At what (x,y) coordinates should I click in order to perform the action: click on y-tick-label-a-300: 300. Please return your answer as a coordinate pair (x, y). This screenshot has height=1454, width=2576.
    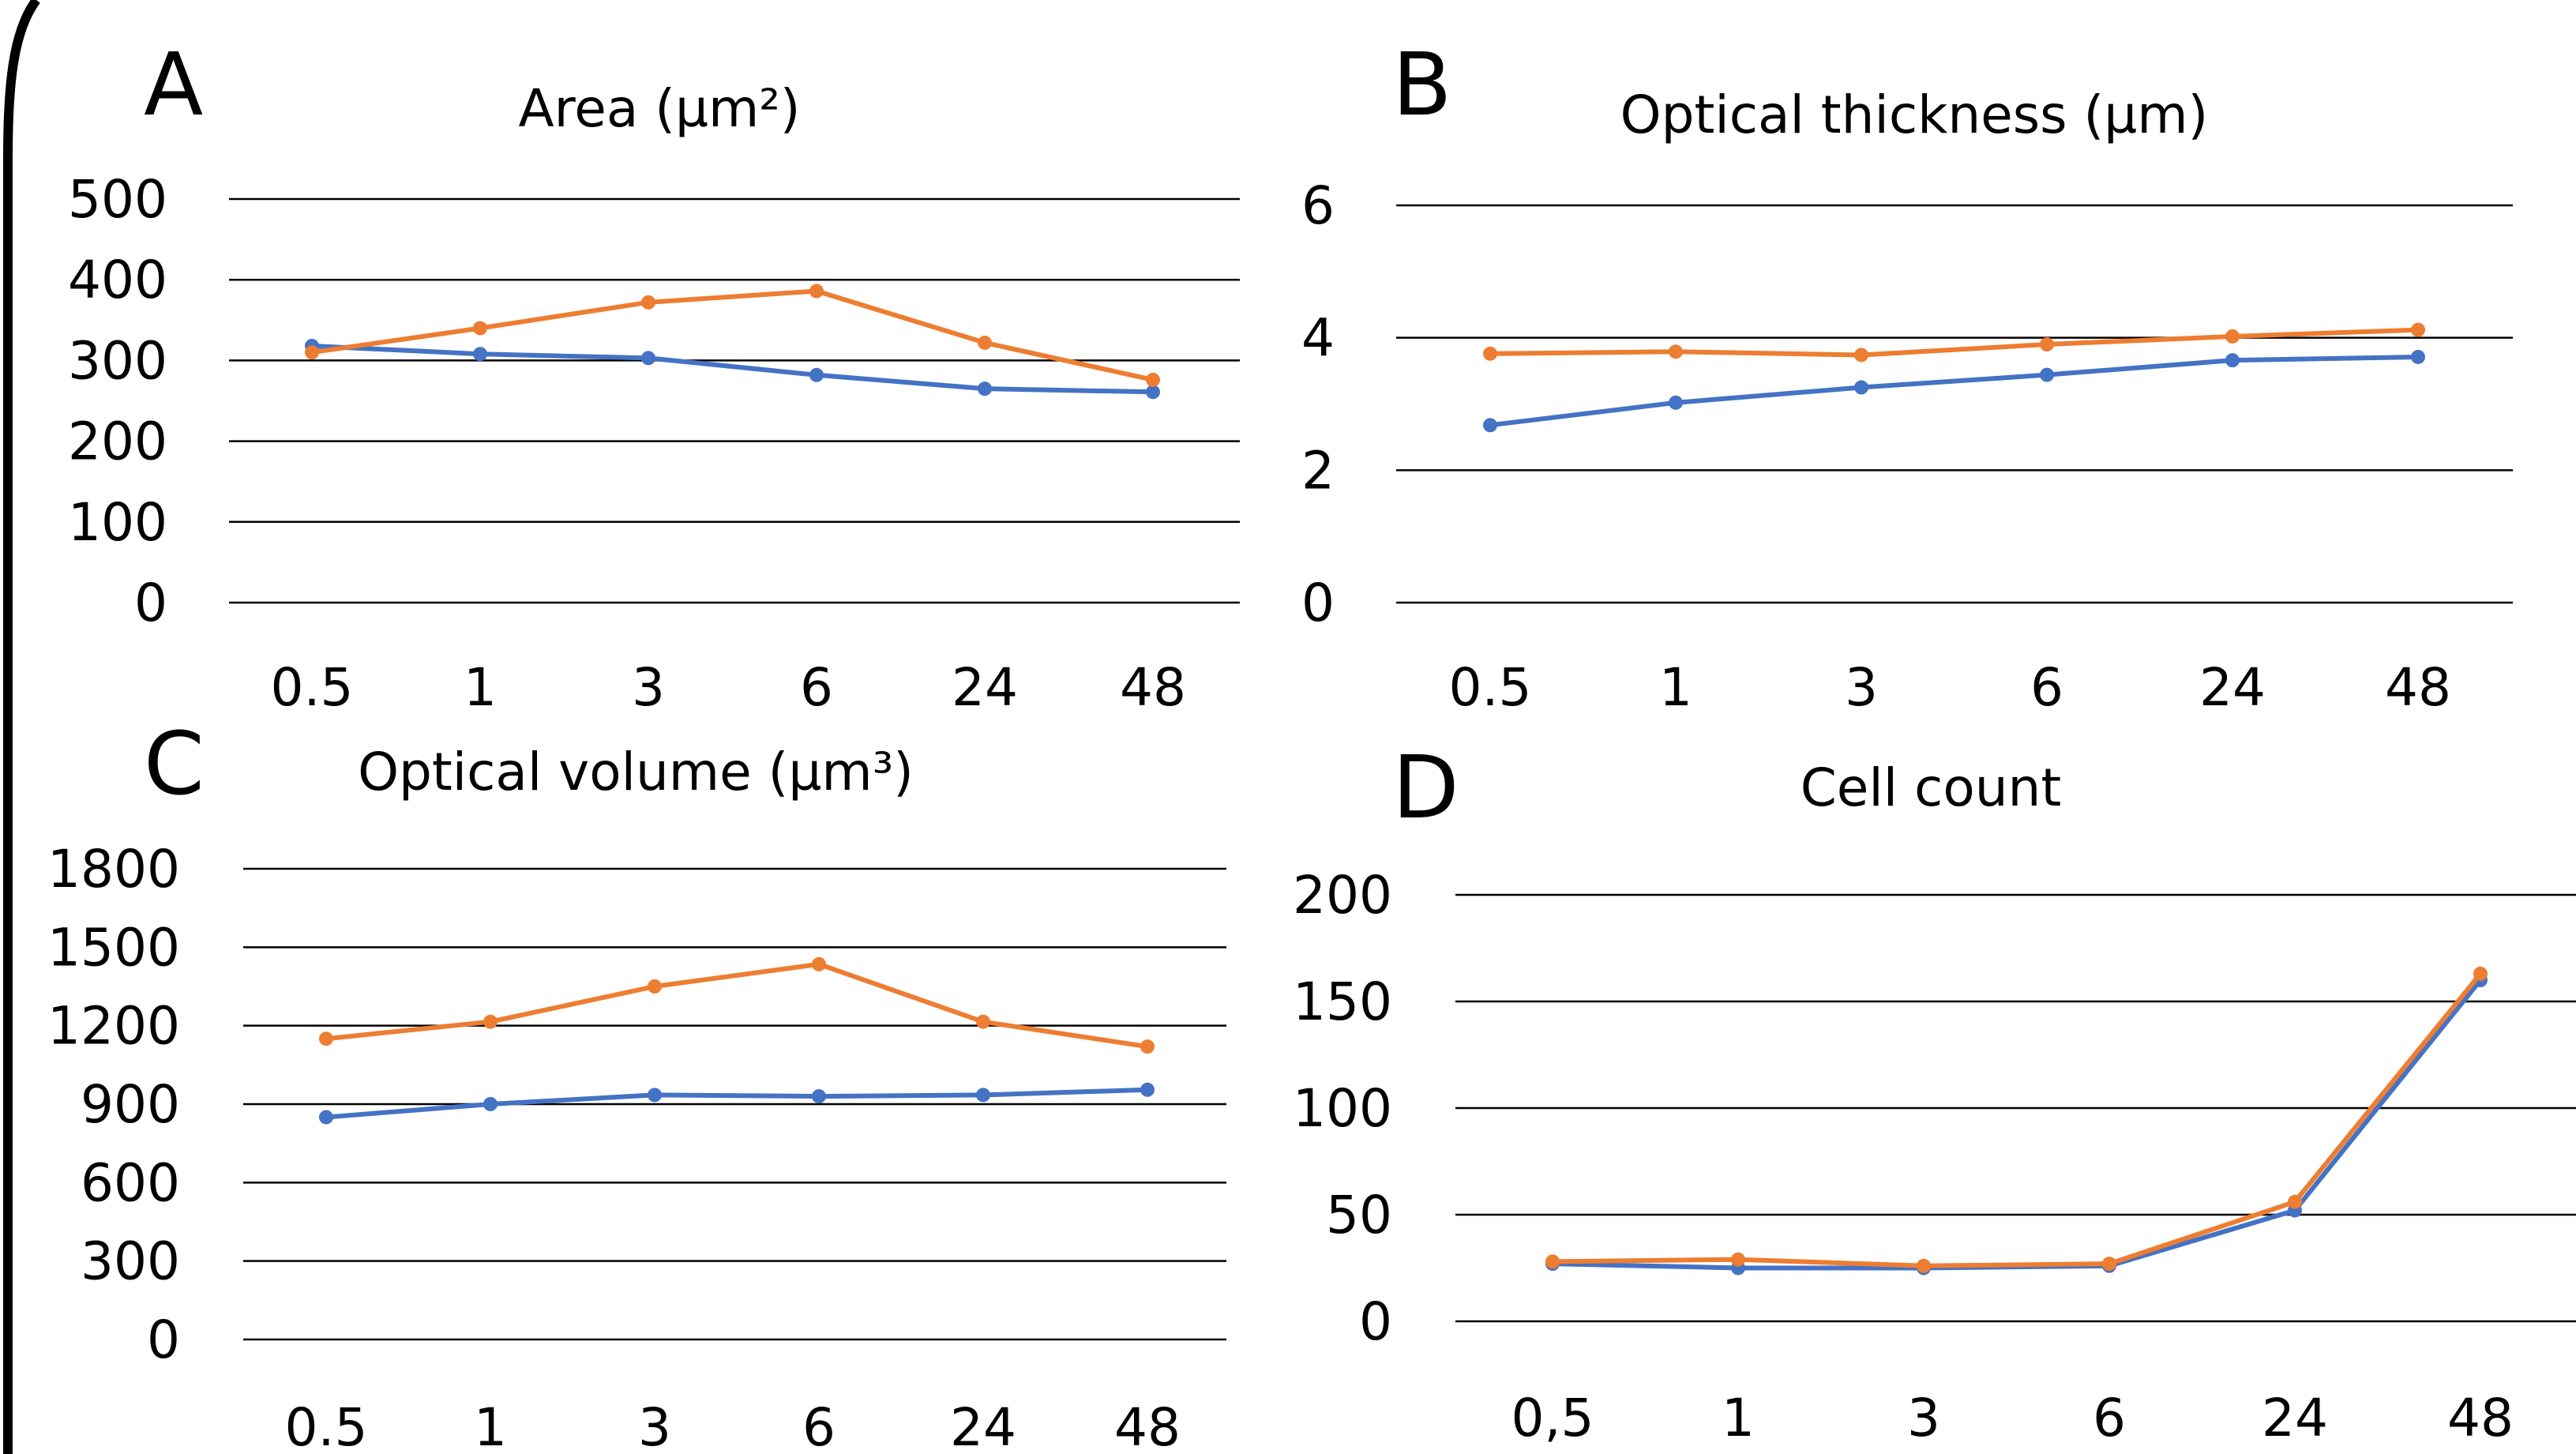
    Looking at the image, I should click on (117, 360).